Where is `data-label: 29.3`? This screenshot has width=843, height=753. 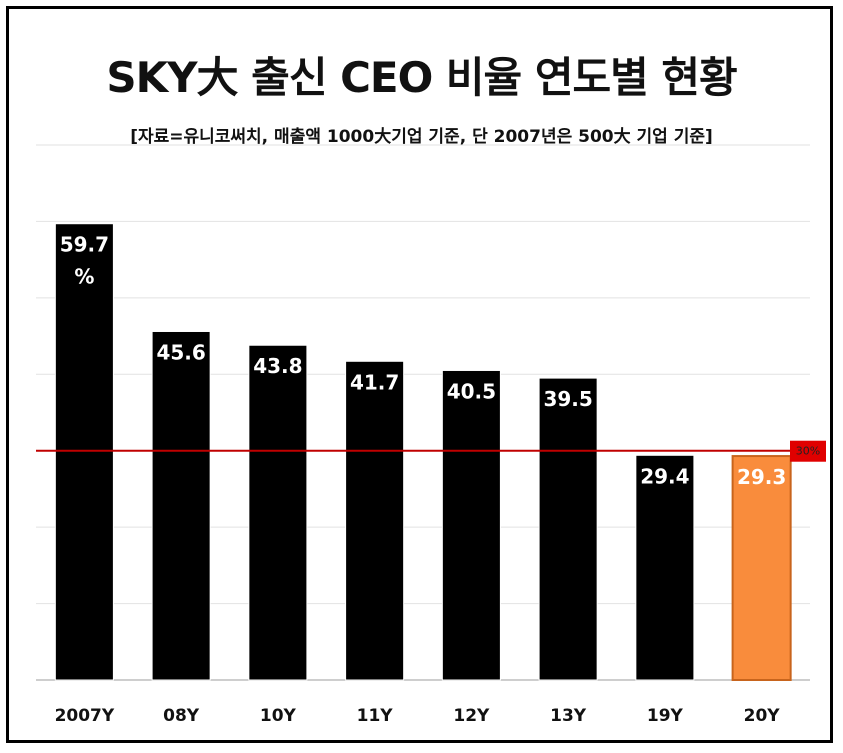 data-label: 29.3 is located at coordinates (761, 477).